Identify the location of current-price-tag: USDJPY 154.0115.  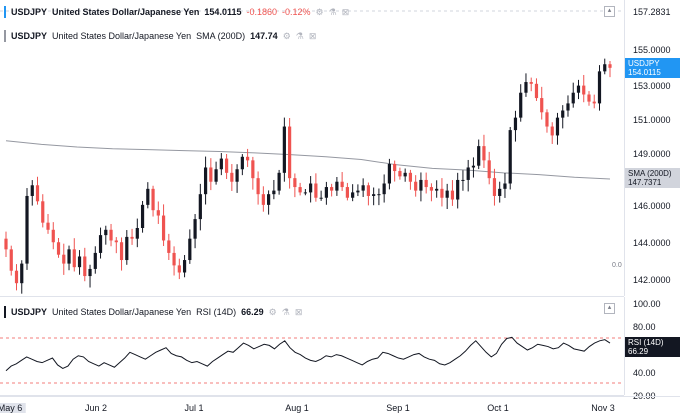
(652, 68).